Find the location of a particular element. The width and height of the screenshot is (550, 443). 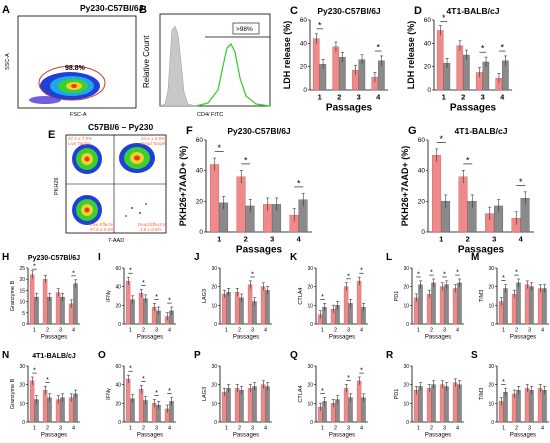

panel-a: A Py230-C57Bl/6J 98.8% SSC-A FSC-A is located at coordinates (73, 60).